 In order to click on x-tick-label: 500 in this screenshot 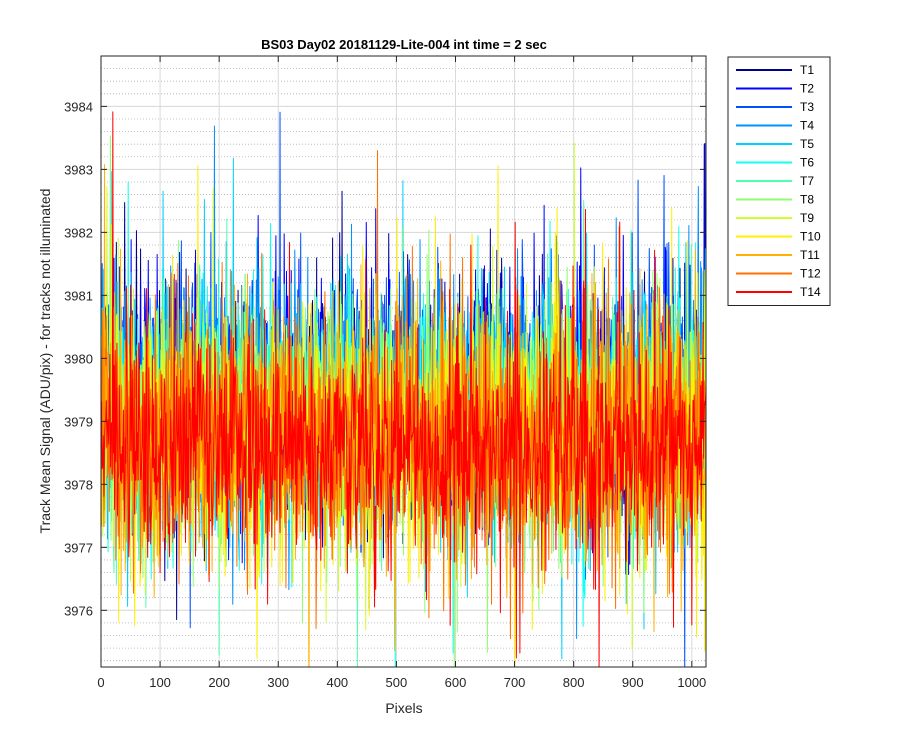, I will do `click(397, 682)`.